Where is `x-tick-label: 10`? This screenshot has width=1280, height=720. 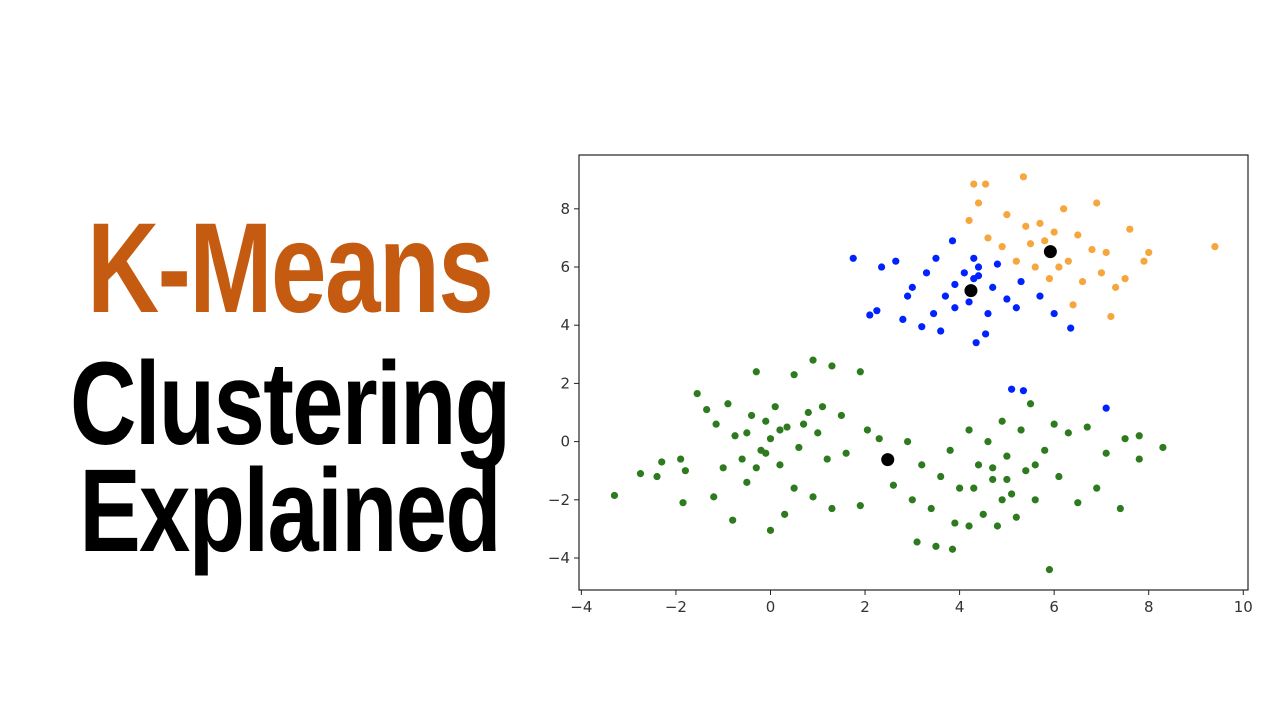 x-tick-label: 10 is located at coordinates (1243, 607).